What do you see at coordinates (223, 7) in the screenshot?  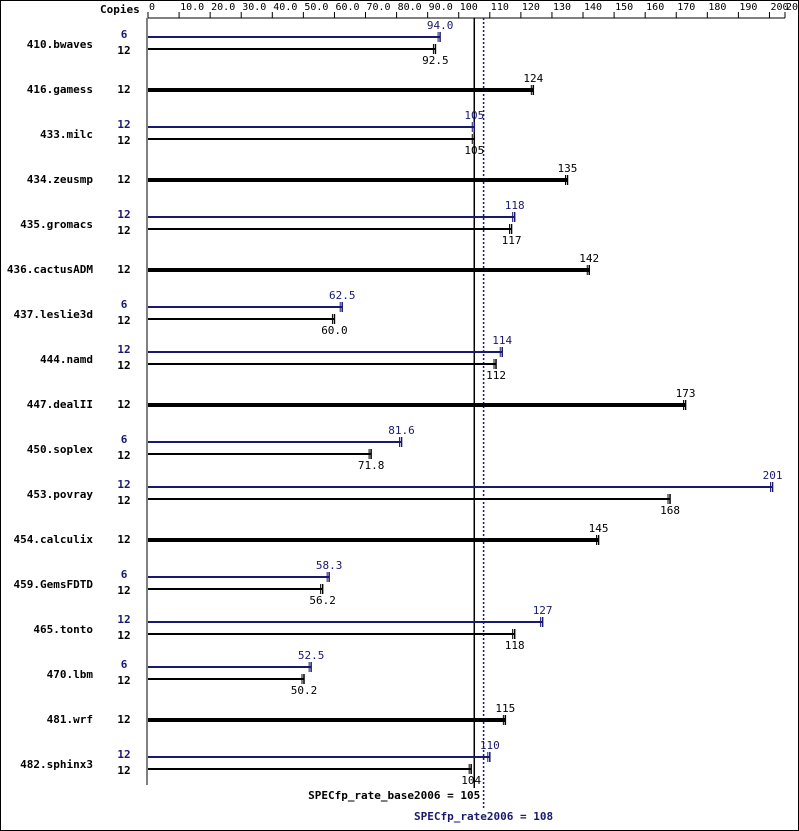 I see `x-tick-label: 20.0` at bounding box center [223, 7].